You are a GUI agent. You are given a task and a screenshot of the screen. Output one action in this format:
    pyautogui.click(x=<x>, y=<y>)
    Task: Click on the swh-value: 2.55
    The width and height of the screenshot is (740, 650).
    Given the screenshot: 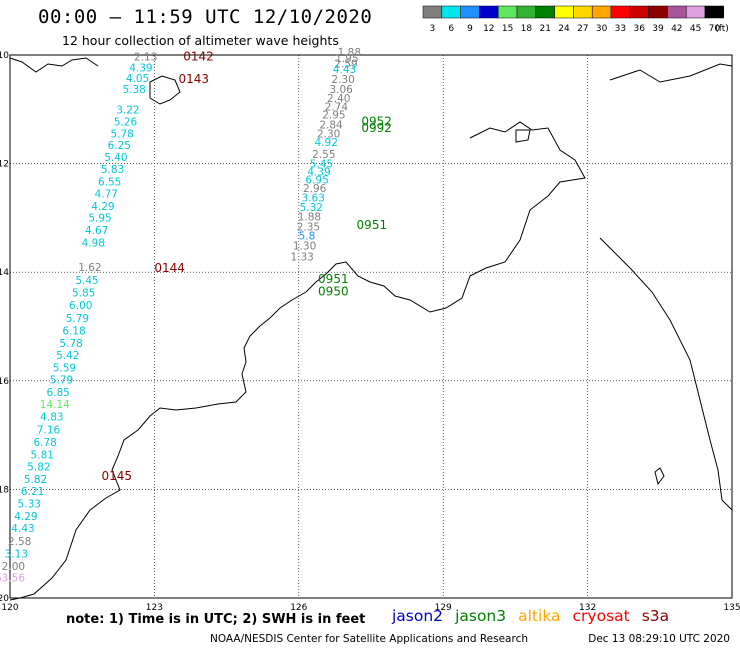 What is the action you would take?
    pyautogui.click(x=323, y=155)
    